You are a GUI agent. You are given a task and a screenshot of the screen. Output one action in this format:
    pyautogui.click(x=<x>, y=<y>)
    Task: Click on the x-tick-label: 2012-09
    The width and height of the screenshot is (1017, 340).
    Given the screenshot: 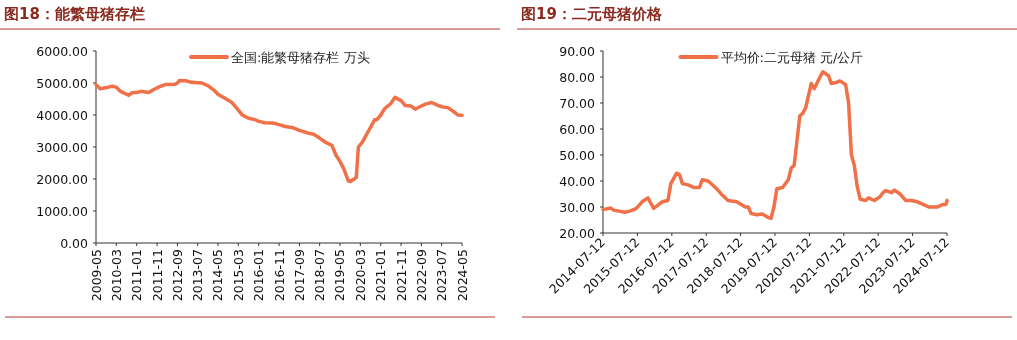 What is the action you would take?
    pyautogui.click(x=177, y=275)
    